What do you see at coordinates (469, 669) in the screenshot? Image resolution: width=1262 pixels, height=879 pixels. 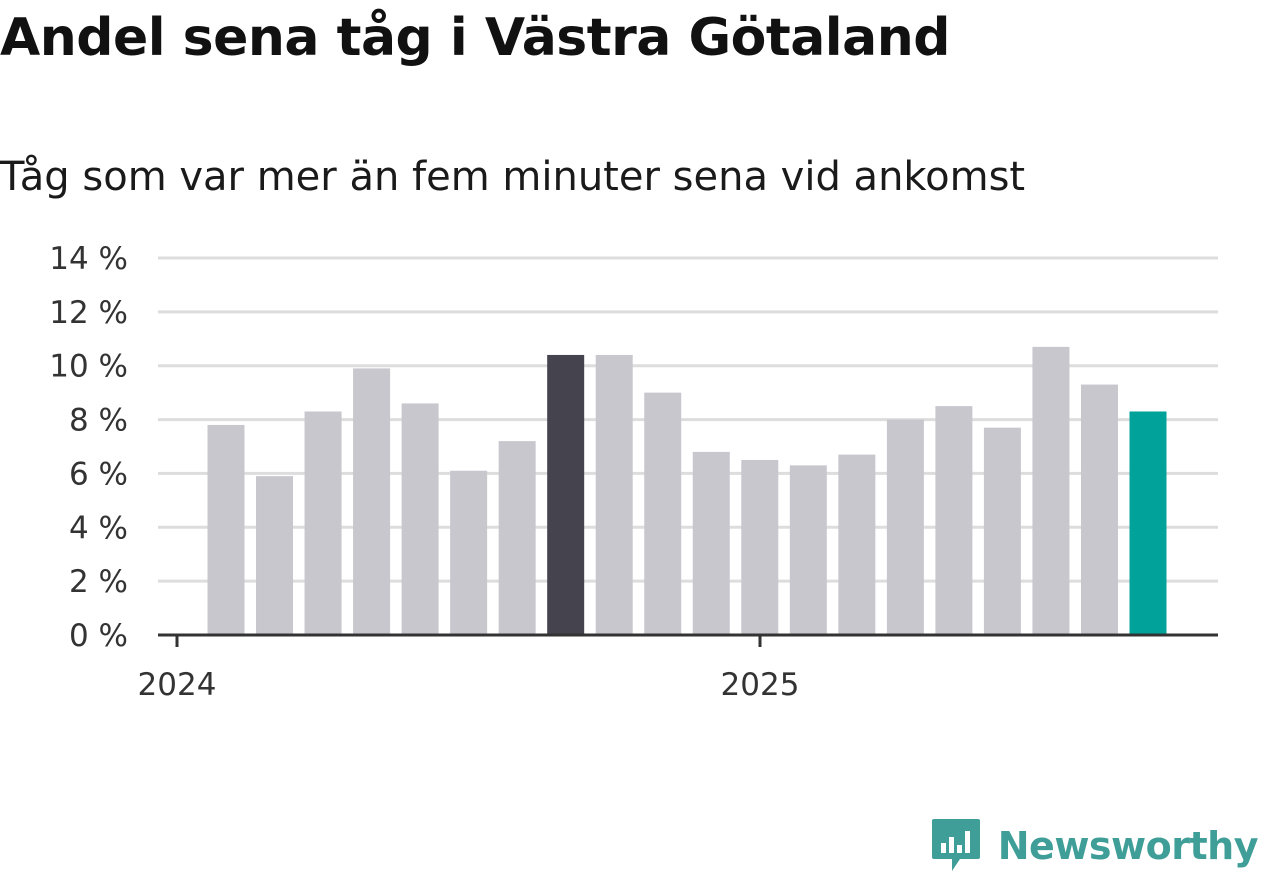 I see `x-axis-ticks: 2024 2025` at bounding box center [469, 669].